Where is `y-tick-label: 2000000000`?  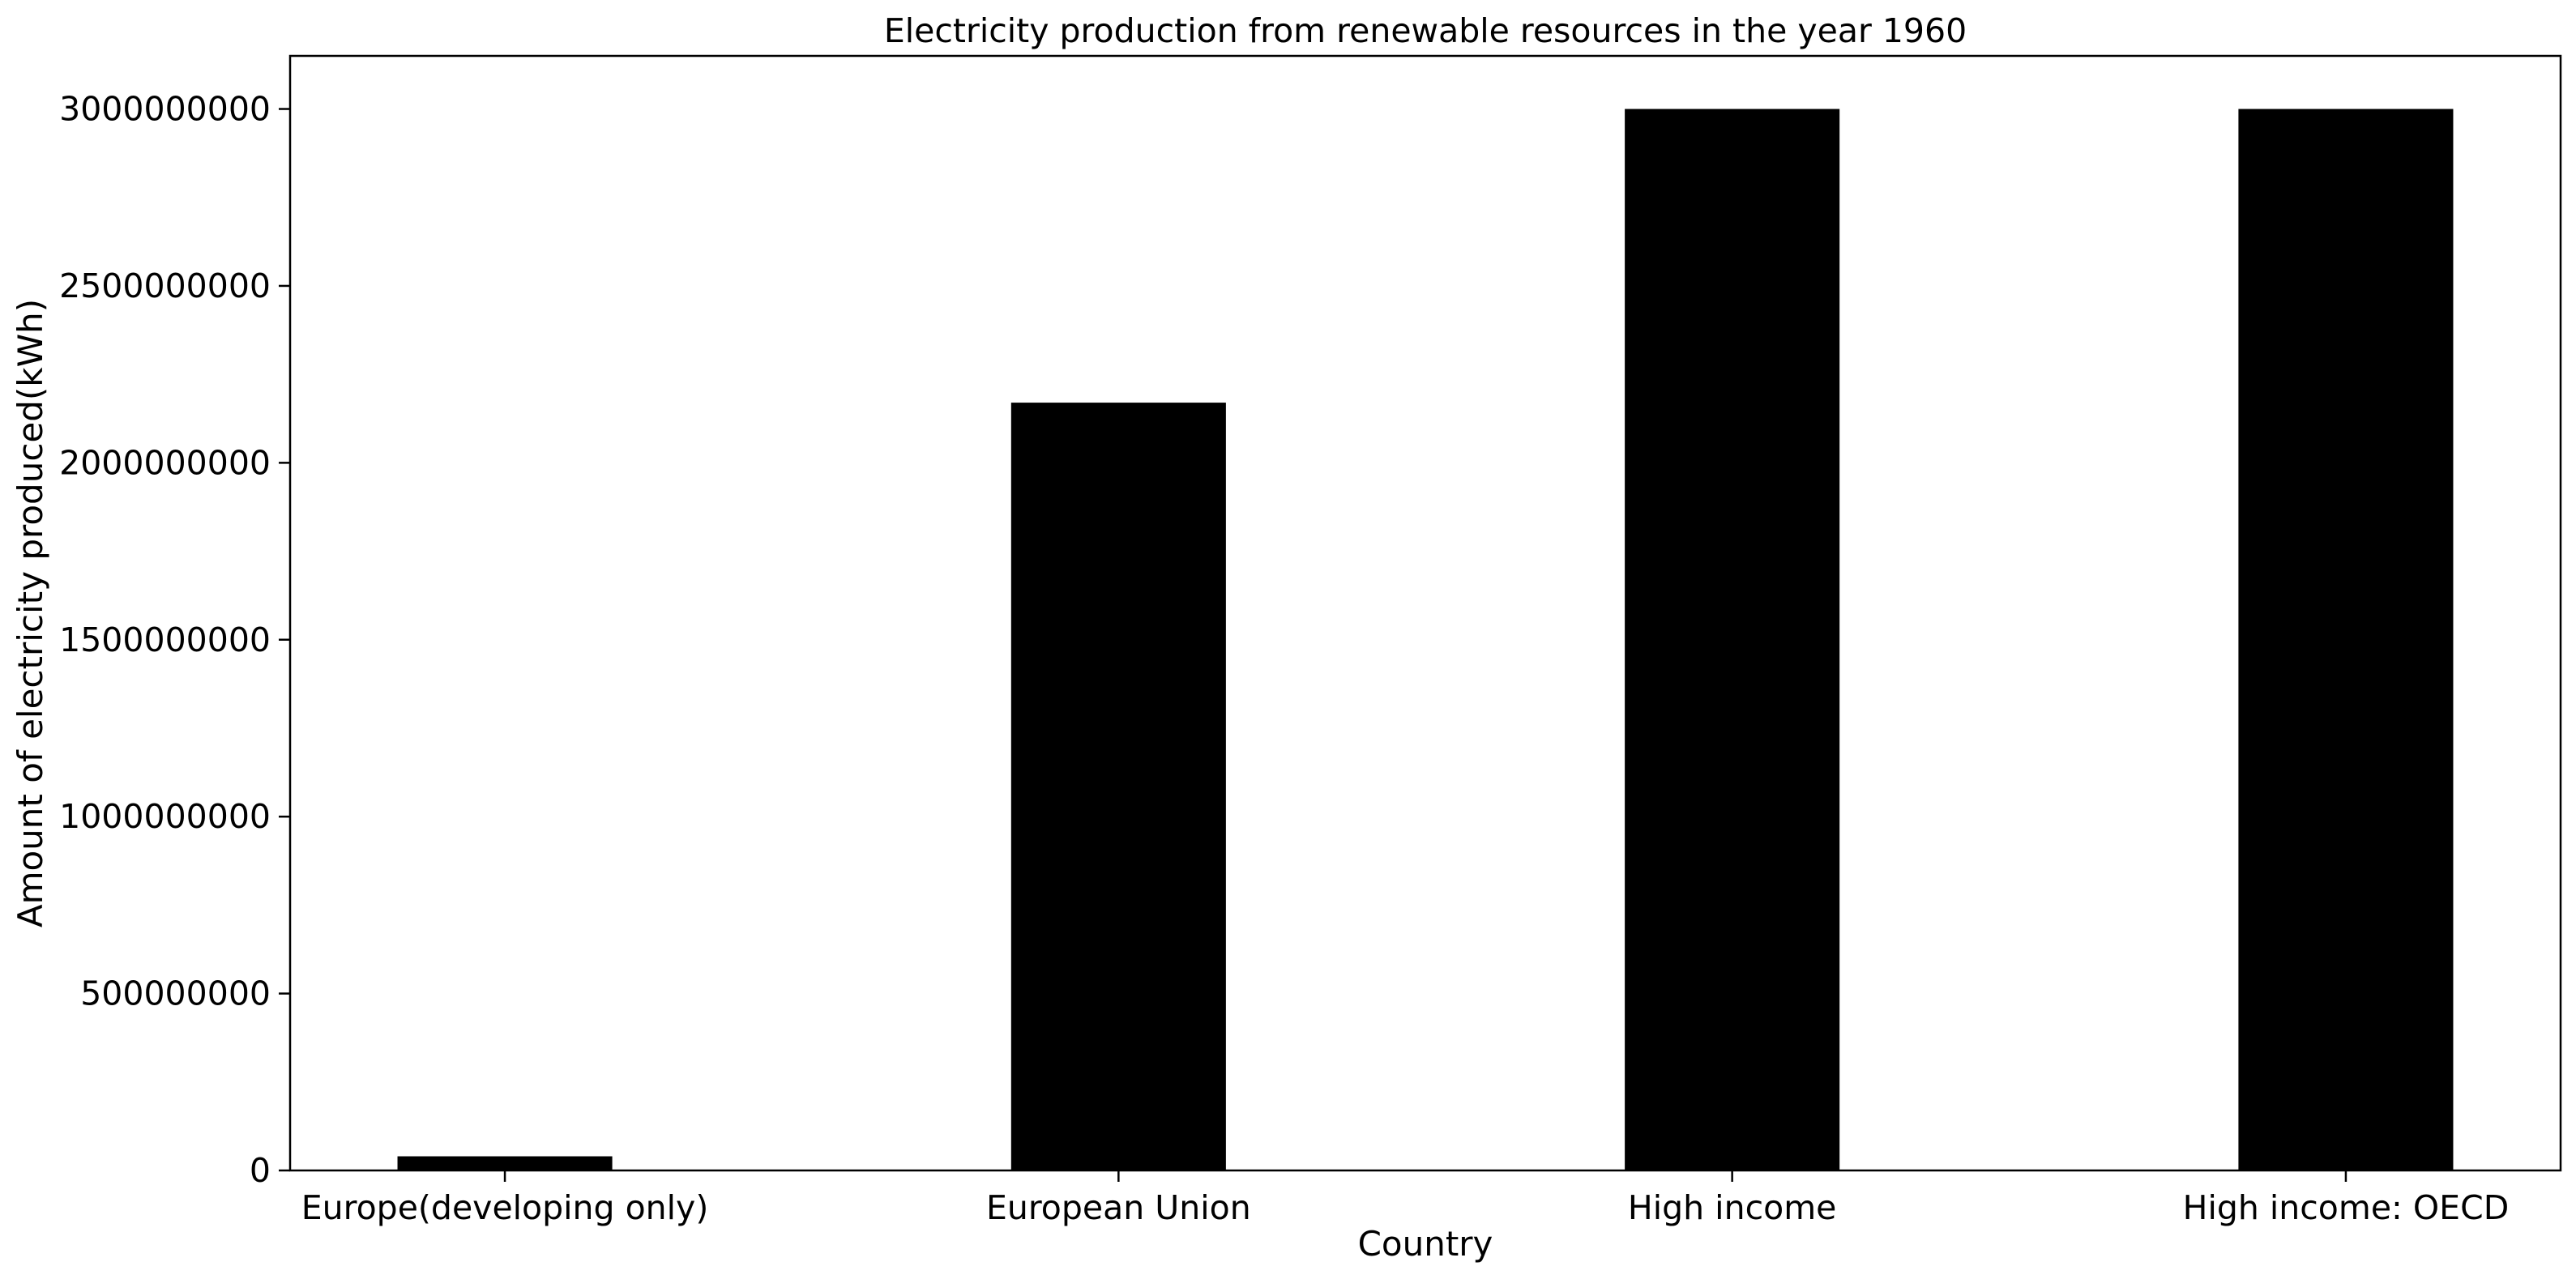
y-tick-label: 2000000000 is located at coordinates (165, 462).